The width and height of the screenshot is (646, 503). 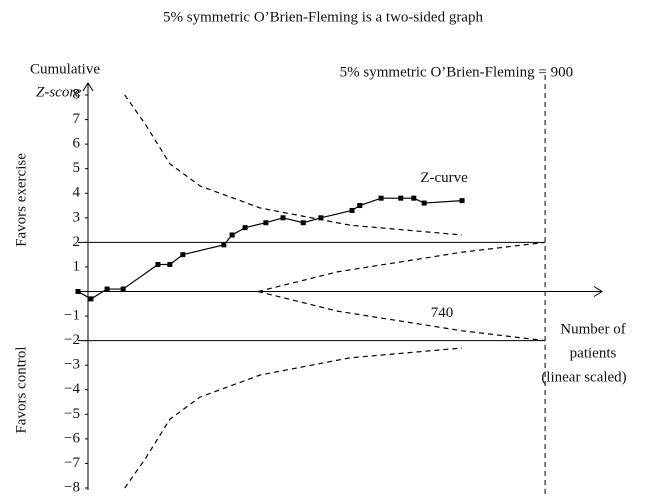 I want to click on y-tick-label: −8, so click(x=72, y=487).